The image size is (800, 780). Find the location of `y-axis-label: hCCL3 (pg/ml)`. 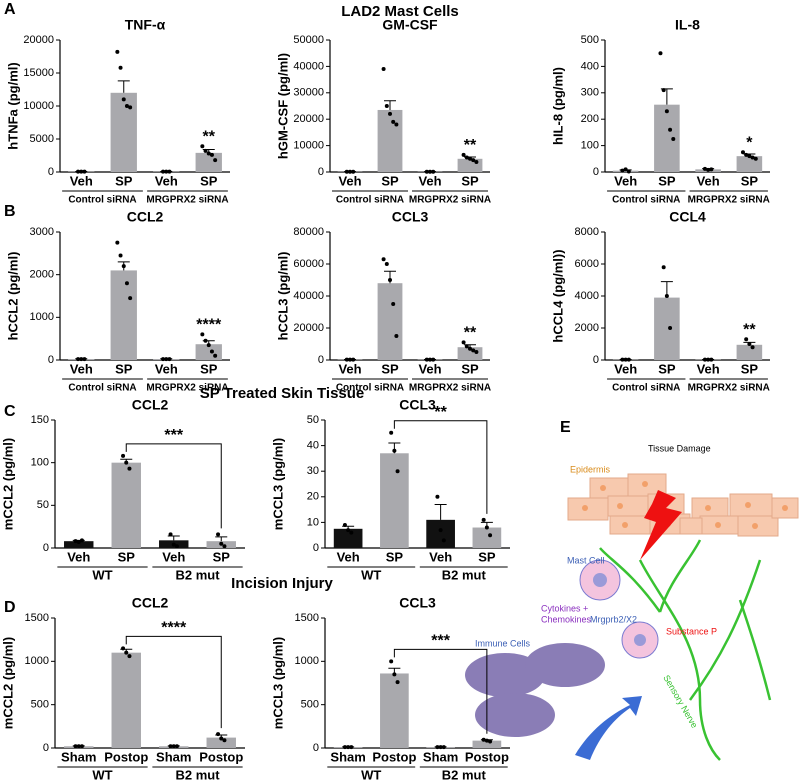

y-axis-label: hCCL3 (pg/ml) is located at coordinates (282, 296).